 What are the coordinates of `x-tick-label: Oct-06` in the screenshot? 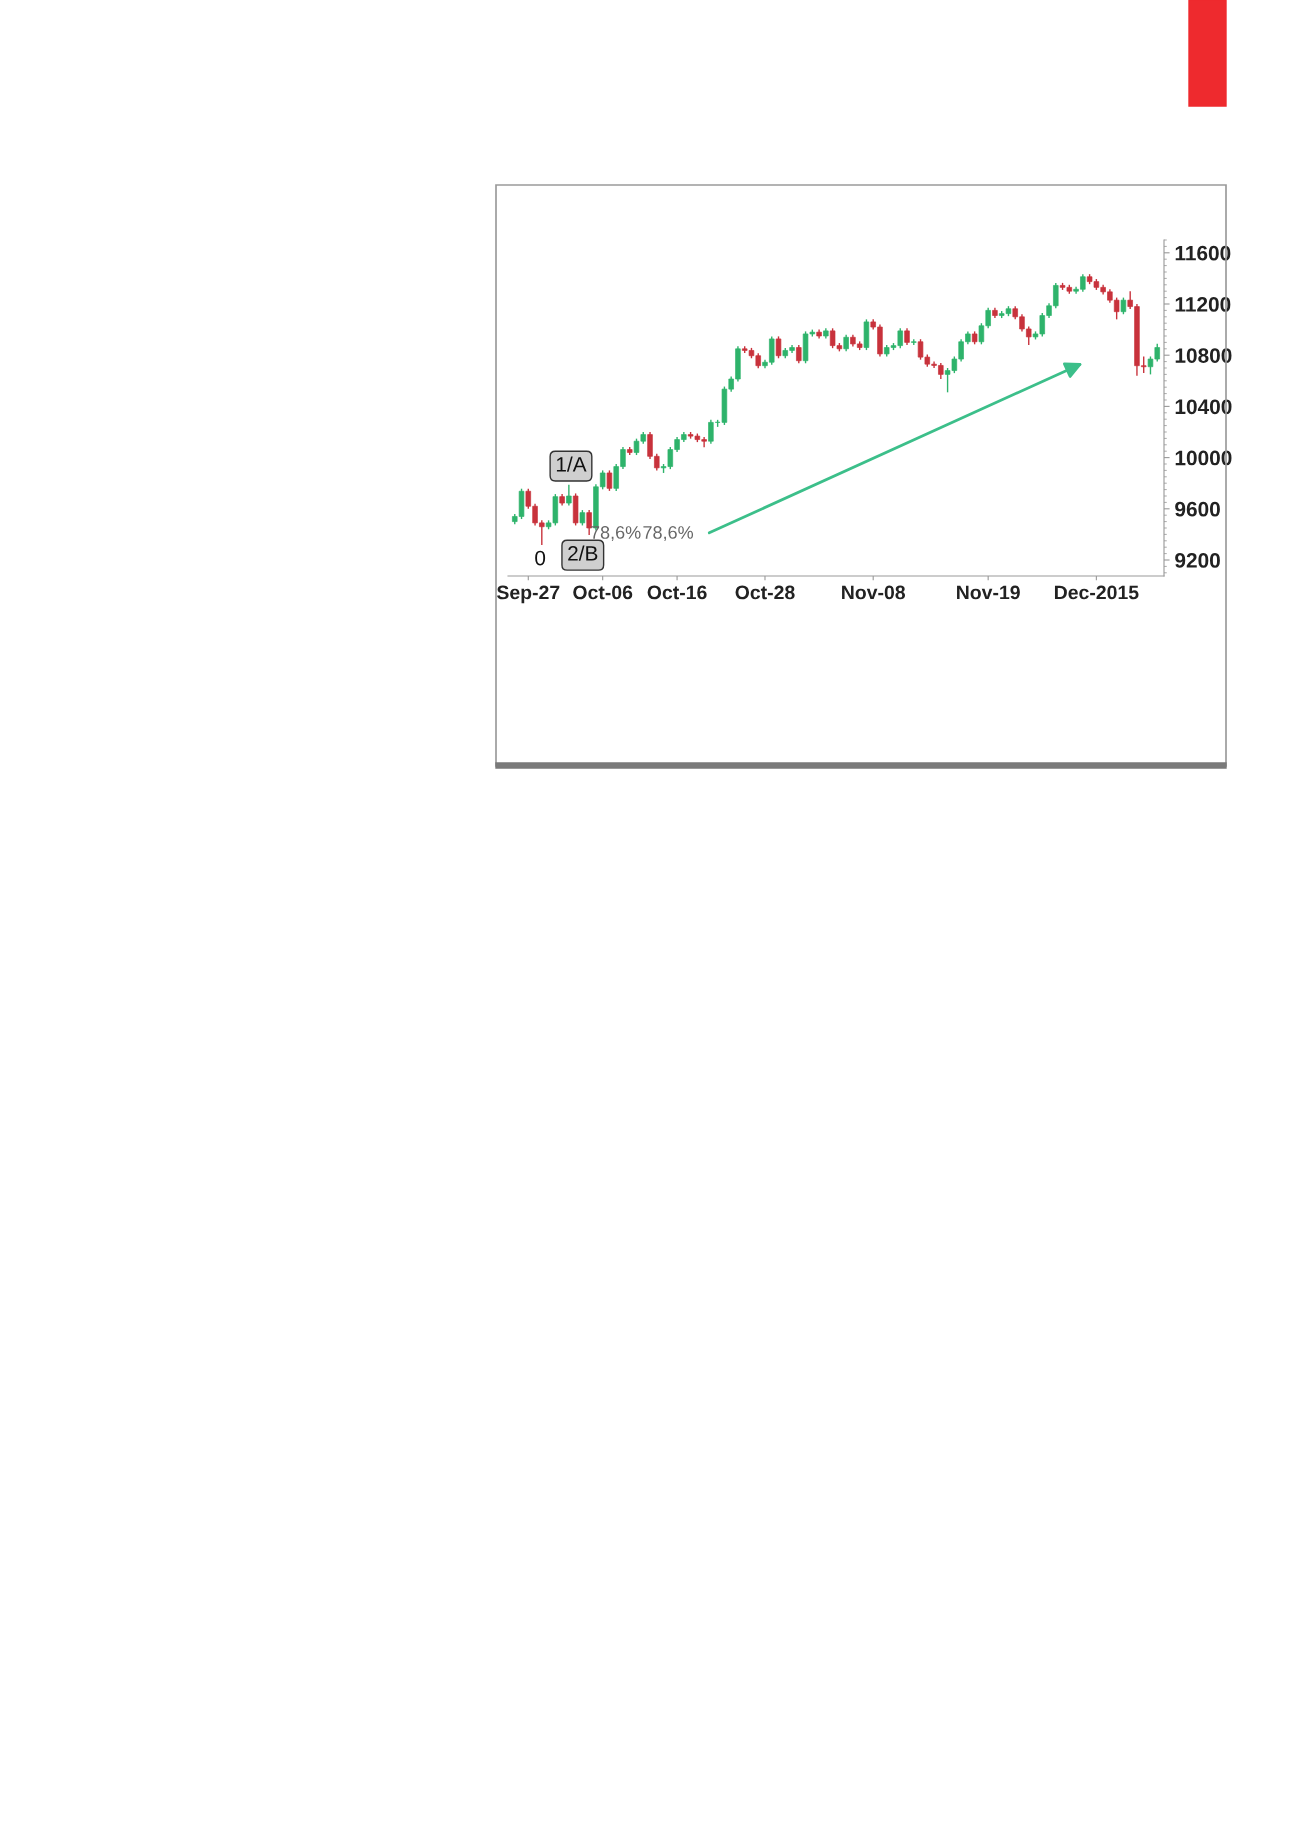 It's located at (603, 592).